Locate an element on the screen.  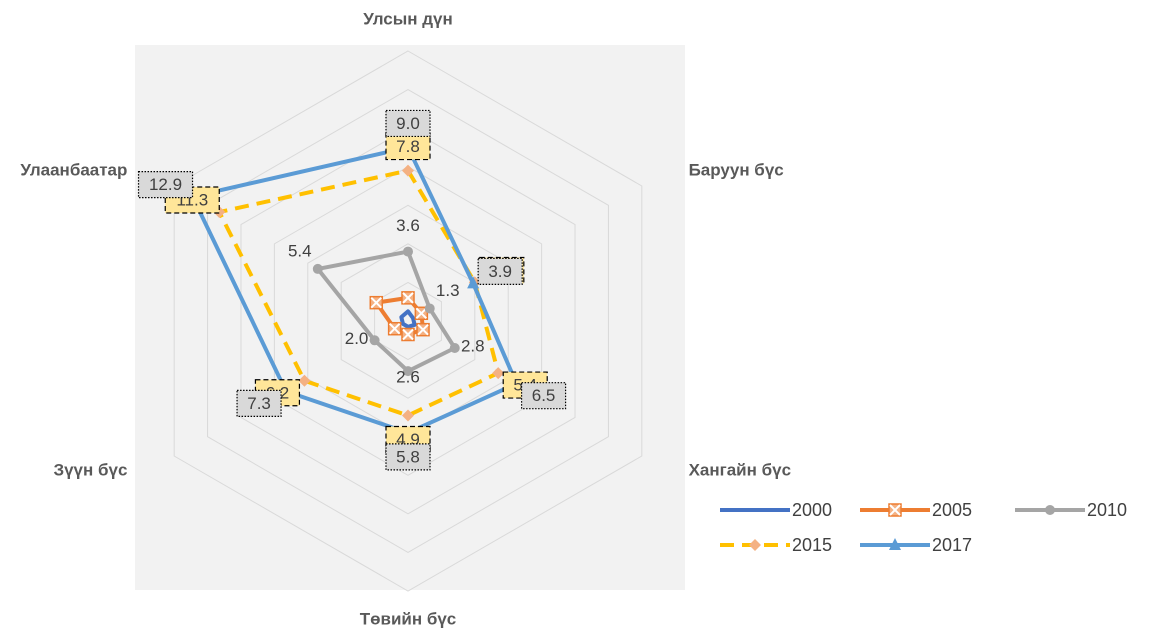
data-label: 2.0 is located at coordinates (357, 338).